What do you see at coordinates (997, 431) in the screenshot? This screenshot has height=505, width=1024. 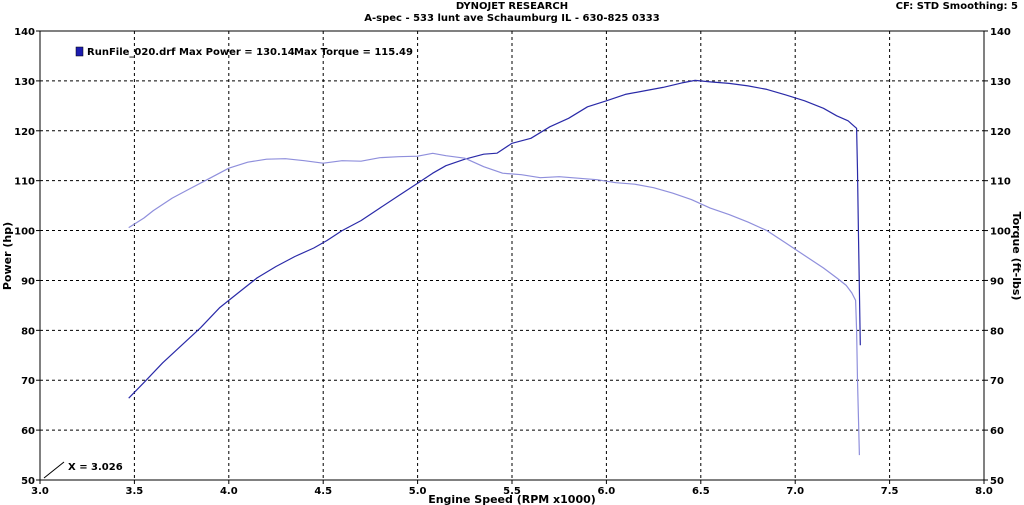 I see `y2-tick-label: 60` at bounding box center [997, 431].